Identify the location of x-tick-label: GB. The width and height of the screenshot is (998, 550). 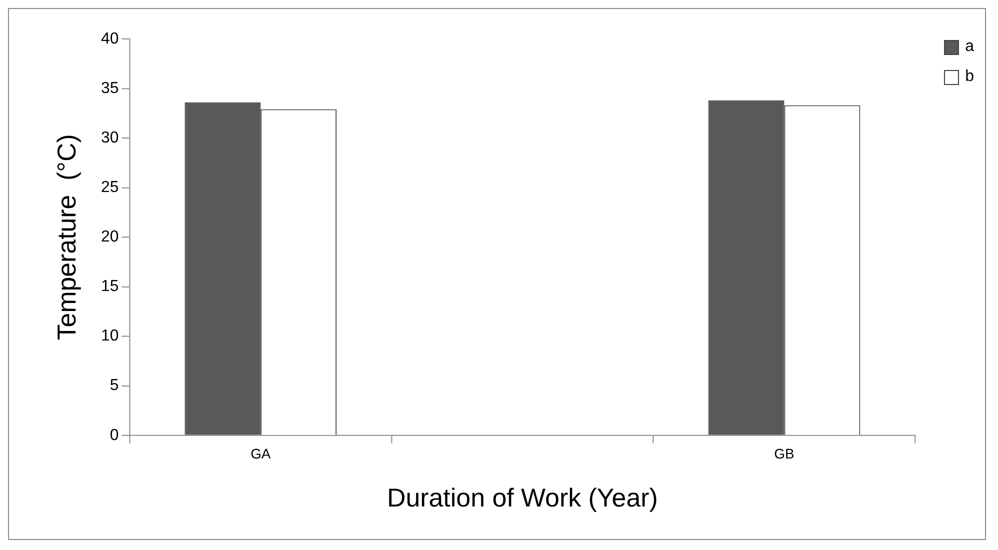
(784, 454).